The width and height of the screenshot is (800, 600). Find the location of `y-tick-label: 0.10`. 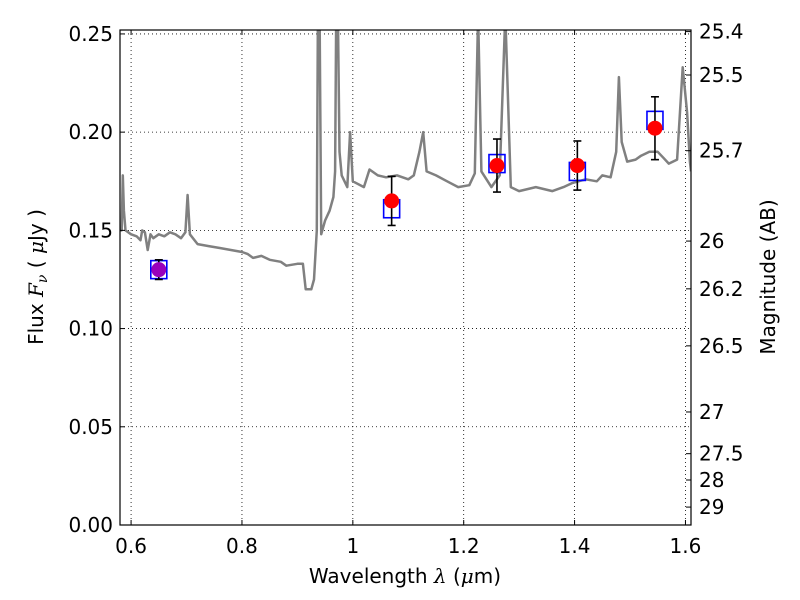

y-tick-label: 0.10 is located at coordinates (90, 329).